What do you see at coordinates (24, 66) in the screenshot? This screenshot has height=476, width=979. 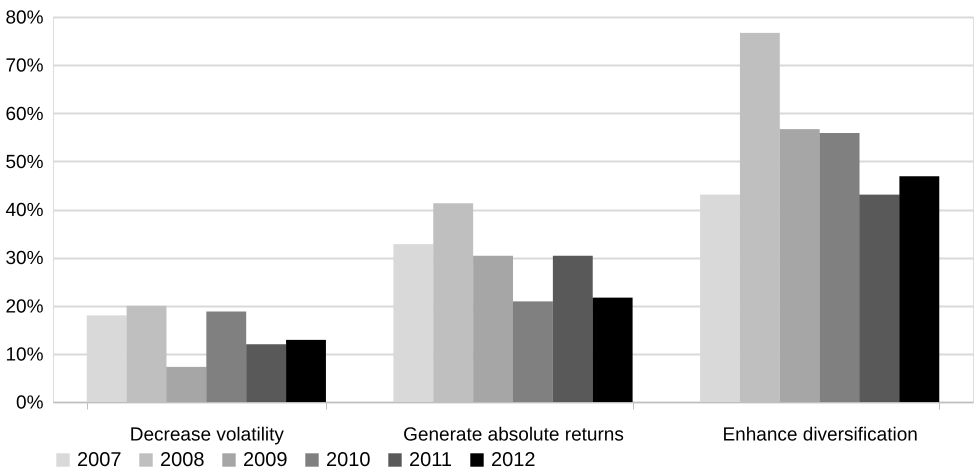 I see `y-tick-label: 70%` at bounding box center [24, 66].